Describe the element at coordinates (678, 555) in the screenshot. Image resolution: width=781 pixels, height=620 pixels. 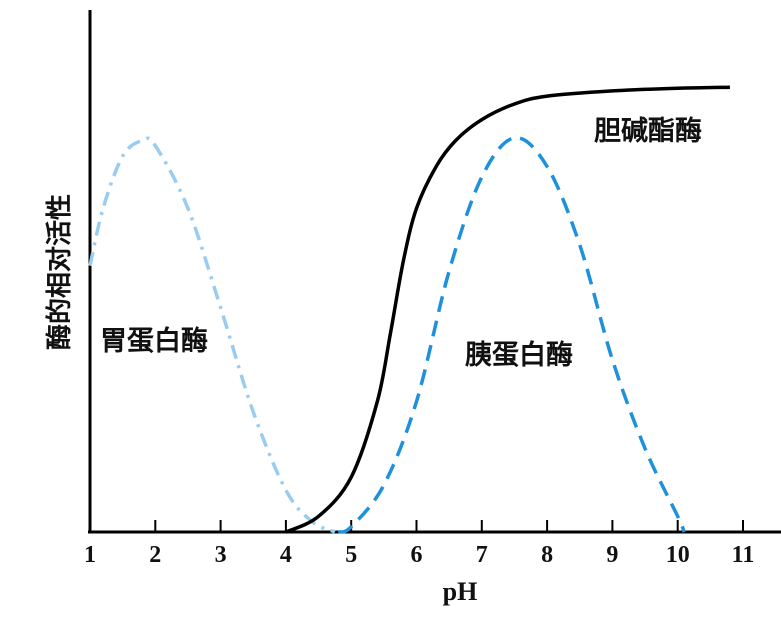
I see `x-tick-label: 10` at that location.